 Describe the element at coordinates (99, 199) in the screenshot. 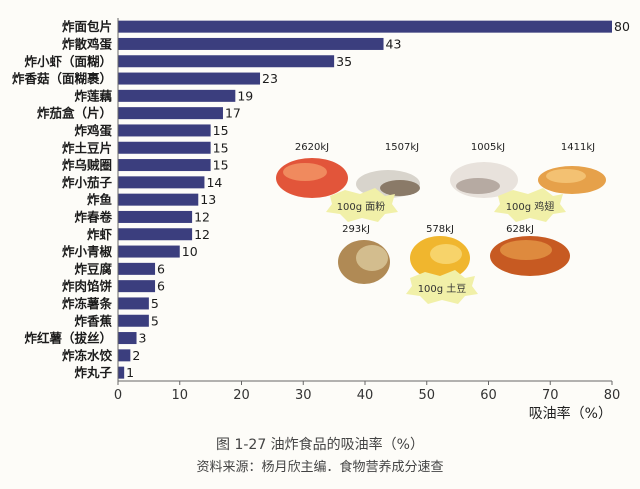

I see `category-label: 炸鱼` at that location.